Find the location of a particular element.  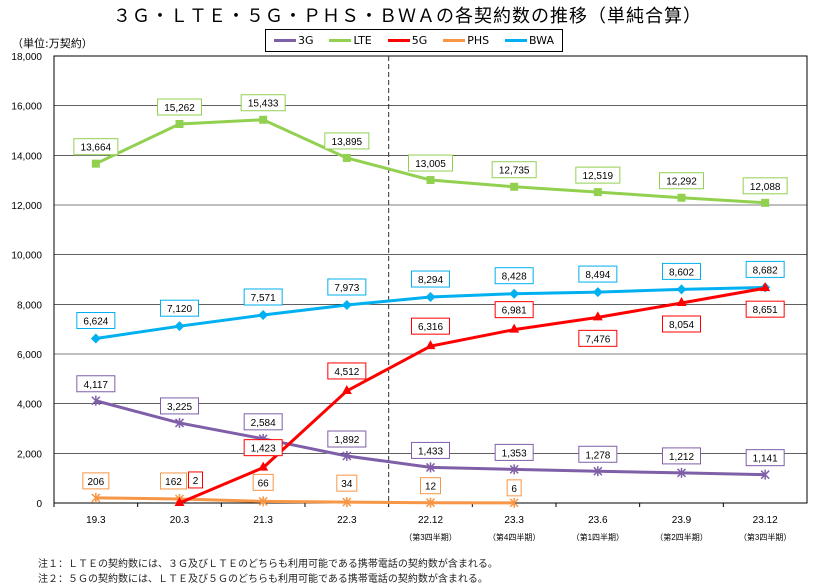

legend-label: PHS is located at coordinates (478, 40).